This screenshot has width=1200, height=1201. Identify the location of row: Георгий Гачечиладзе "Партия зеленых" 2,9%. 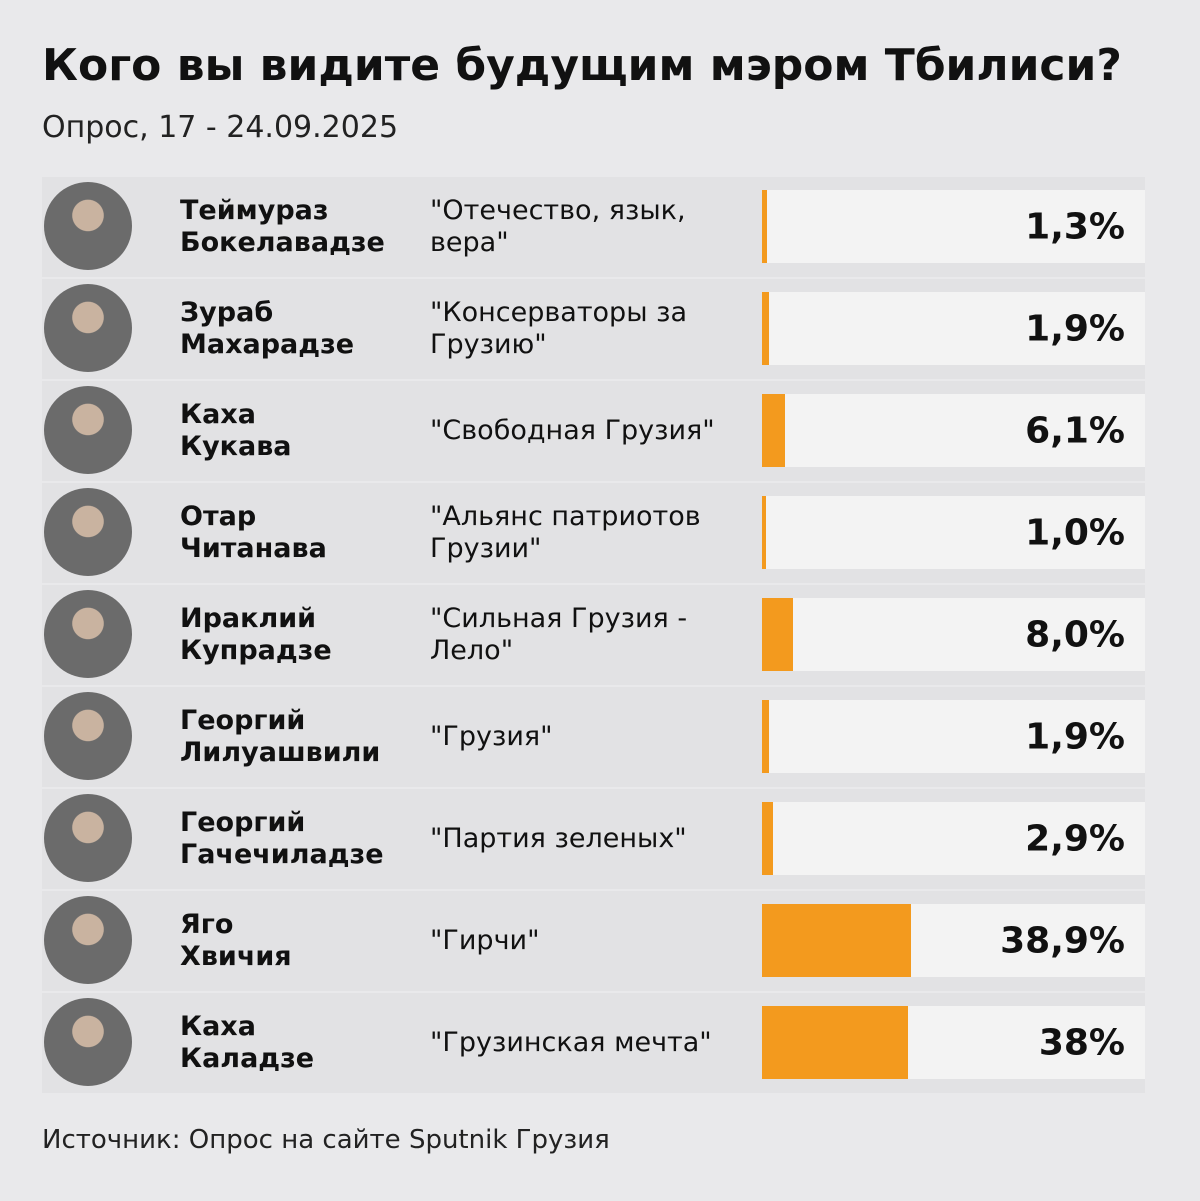
(593, 839).